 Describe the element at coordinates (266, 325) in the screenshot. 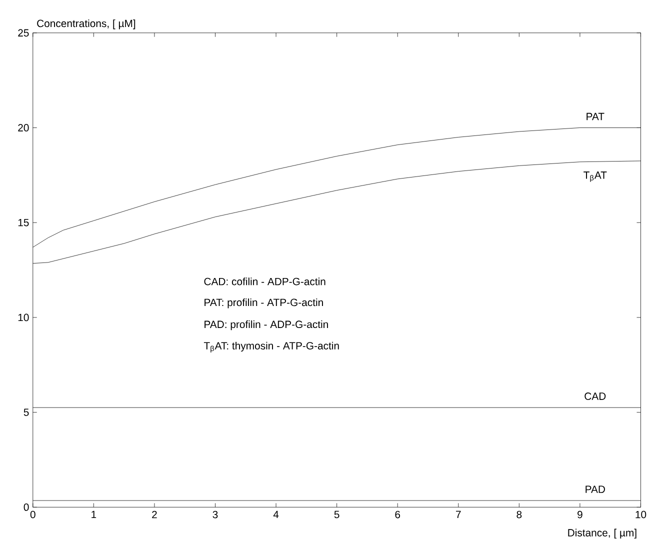

I see `annotation: PAD: profilin - ADP-G-actin` at that location.